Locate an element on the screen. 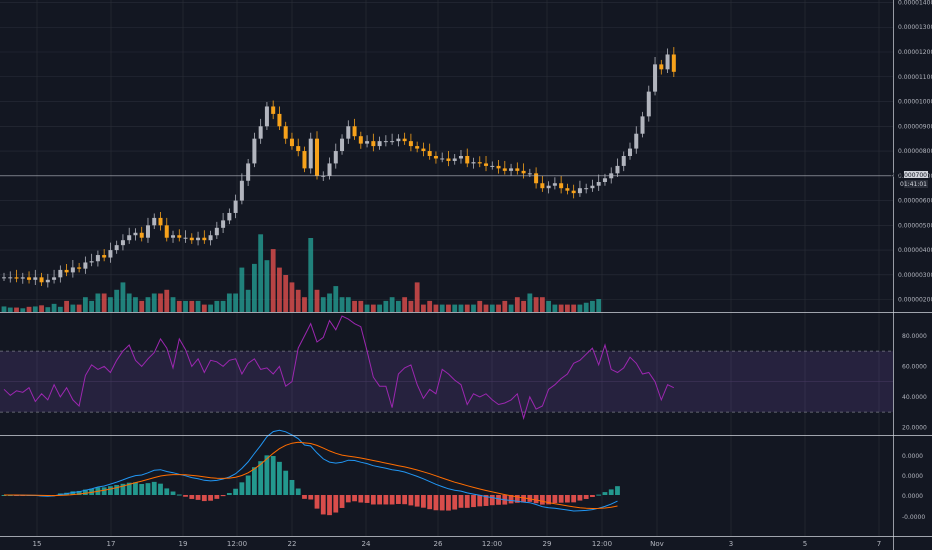  time-axis: 15 17 19 12:00 22 24 26 12:00 29 12:00 Nov 3 5 7 is located at coordinates (457, 544).